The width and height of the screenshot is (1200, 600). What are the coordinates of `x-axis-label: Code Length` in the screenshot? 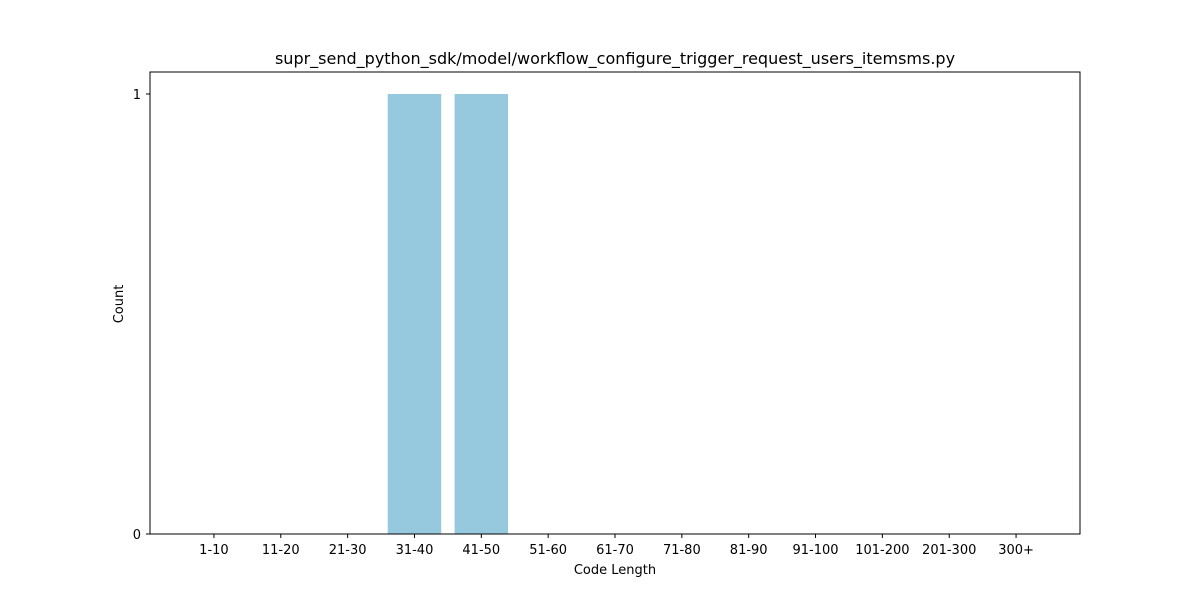 It's located at (615, 570).